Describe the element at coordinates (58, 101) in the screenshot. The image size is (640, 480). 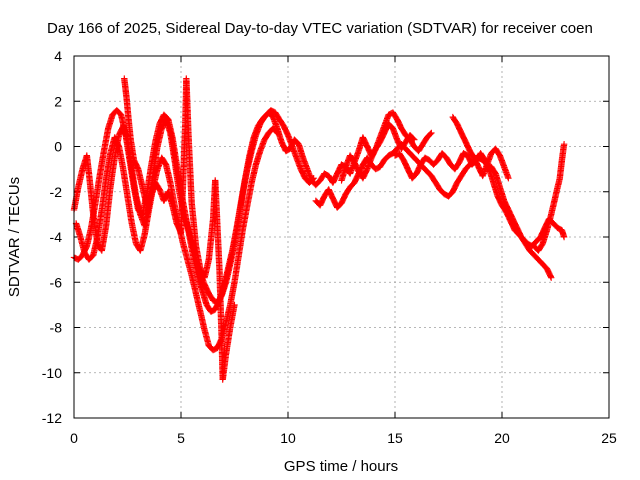
I see `y-tick-label: 2` at that location.